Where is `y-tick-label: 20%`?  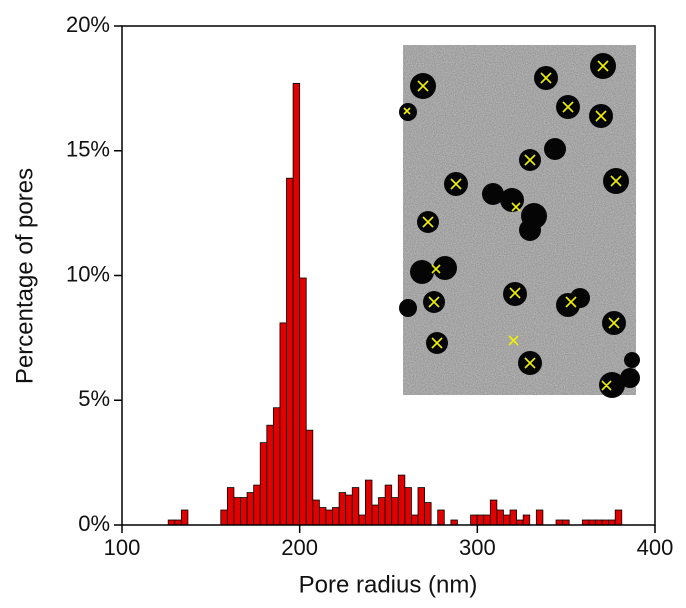 y-tick-label: 20% is located at coordinates (88, 24).